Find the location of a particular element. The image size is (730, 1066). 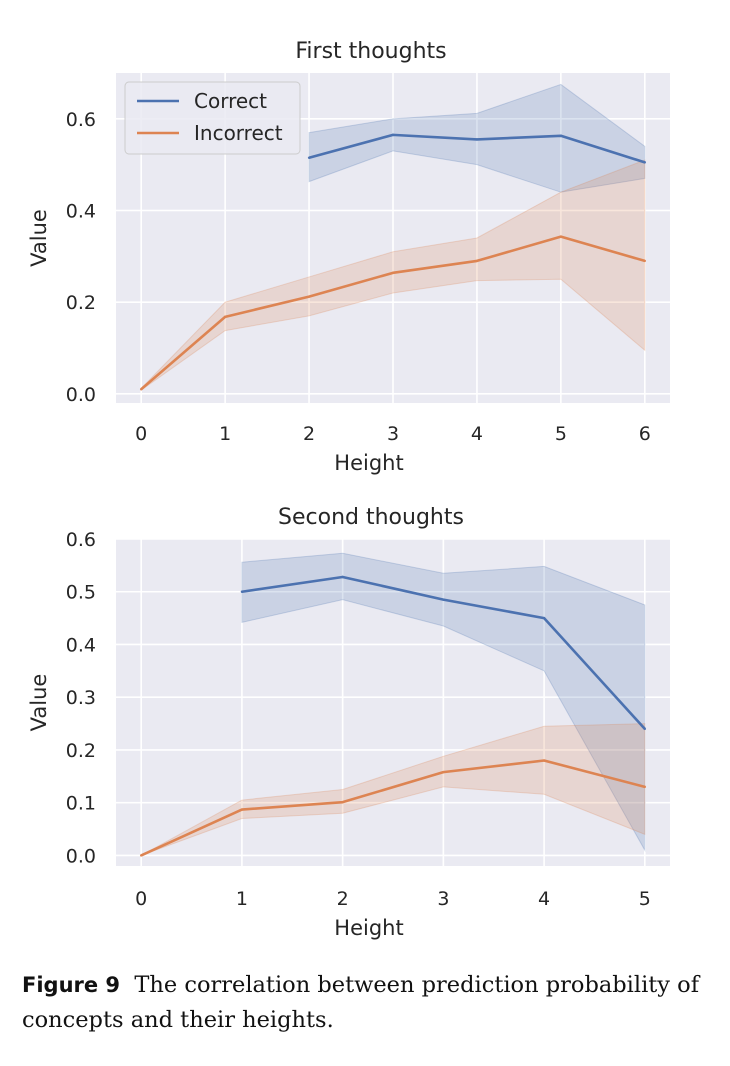

y-tick-label: 0.5 is located at coordinates (81, 593).